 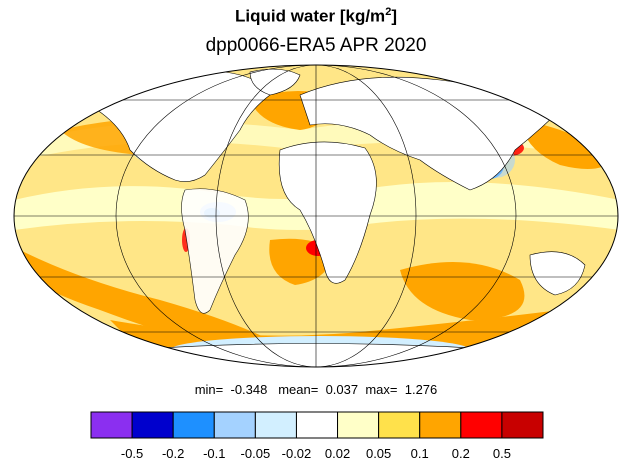 I want to click on colorbar-label: 0.02, so click(x=337, y=453).